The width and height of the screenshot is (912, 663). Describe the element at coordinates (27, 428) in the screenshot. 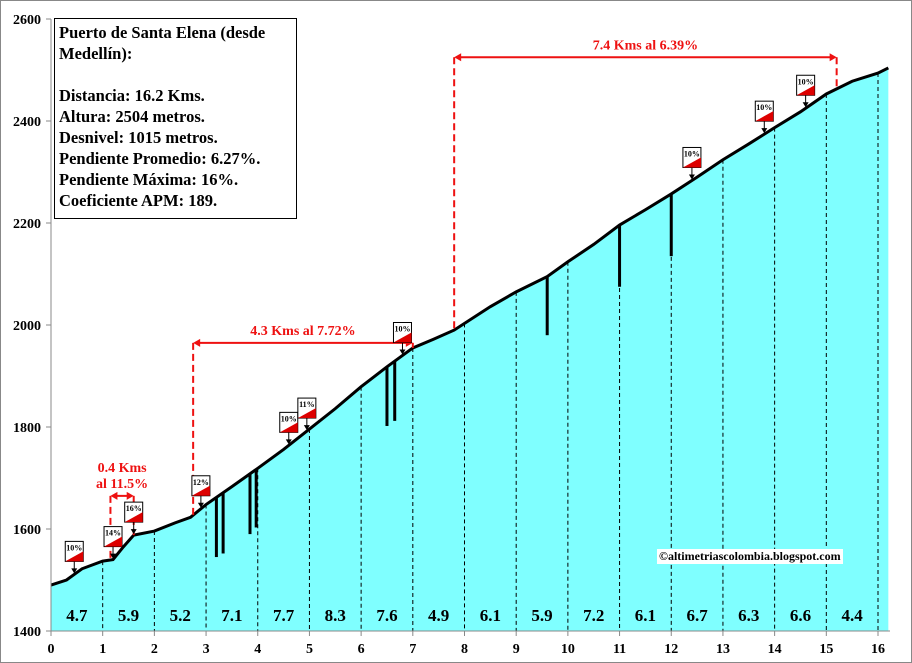

I see `y-tick-label: 1800` at that location.